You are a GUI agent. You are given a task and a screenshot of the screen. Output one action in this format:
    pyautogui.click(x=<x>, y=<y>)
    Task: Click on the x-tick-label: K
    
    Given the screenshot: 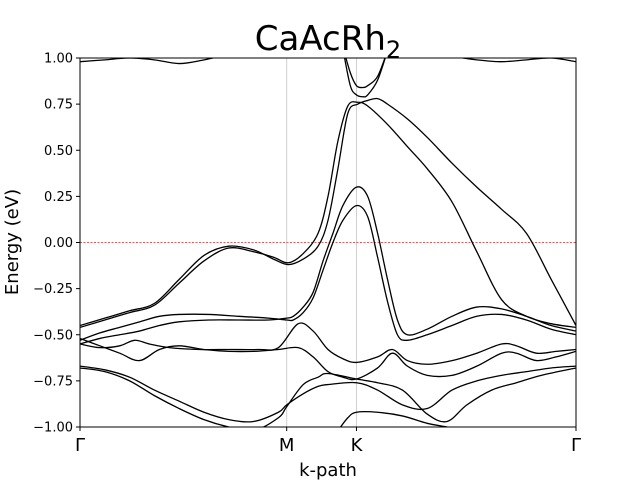 What is the action you would take?
    pyautogui.click(x=357, y=445)
    